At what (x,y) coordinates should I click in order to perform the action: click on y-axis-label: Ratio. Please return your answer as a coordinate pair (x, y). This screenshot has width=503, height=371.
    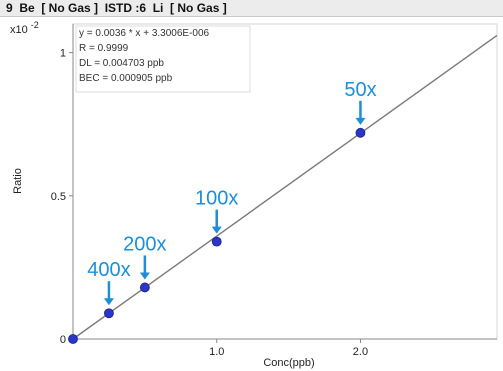
    Looking at the image, I should click on (18, 181).